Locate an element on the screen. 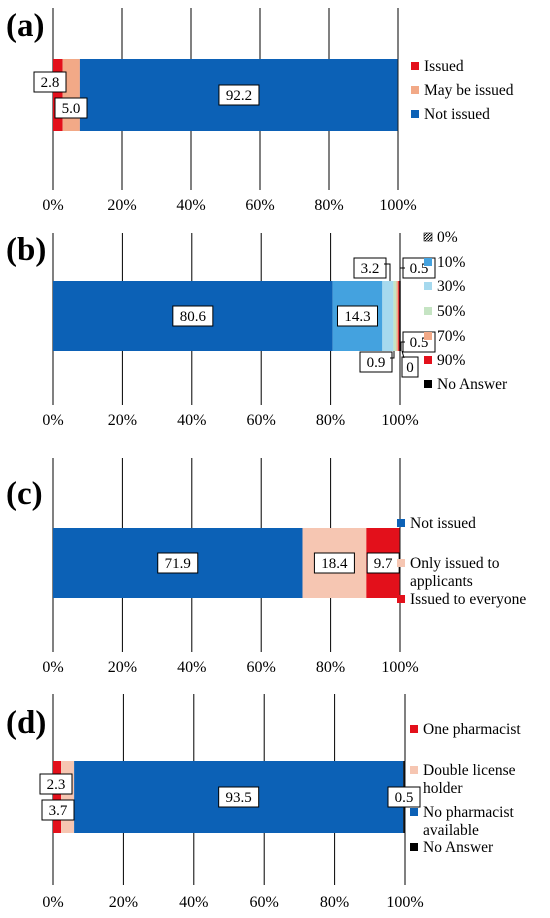  data-label: 9.7 is located at coordinates (383, 564).